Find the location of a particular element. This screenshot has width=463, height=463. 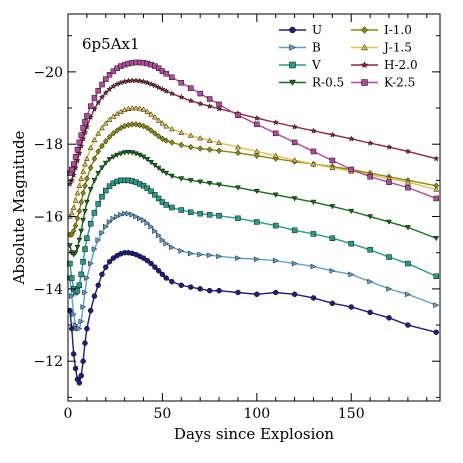

y-tick-label: −20 is located at coordinates (48, 73).